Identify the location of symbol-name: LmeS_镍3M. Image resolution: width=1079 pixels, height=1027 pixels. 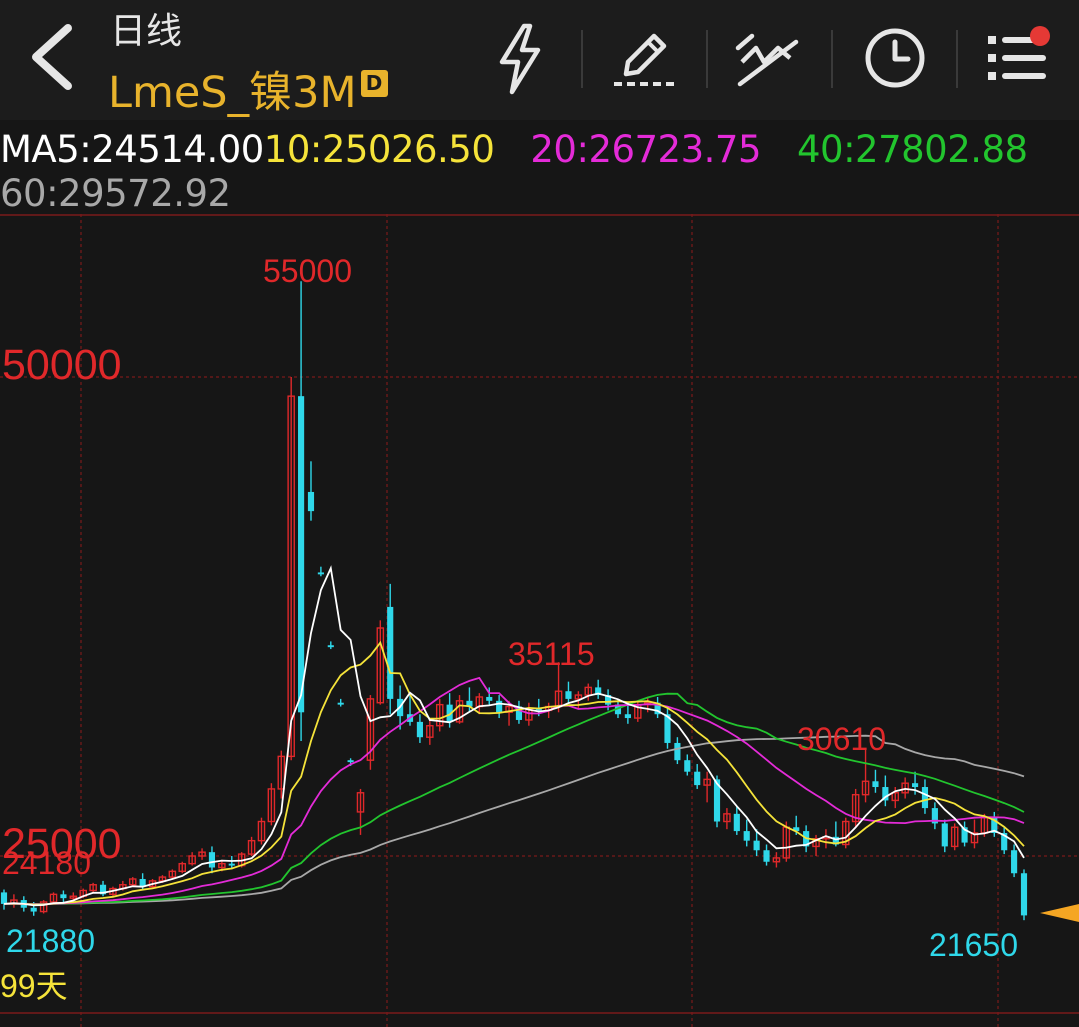
(232, 93).